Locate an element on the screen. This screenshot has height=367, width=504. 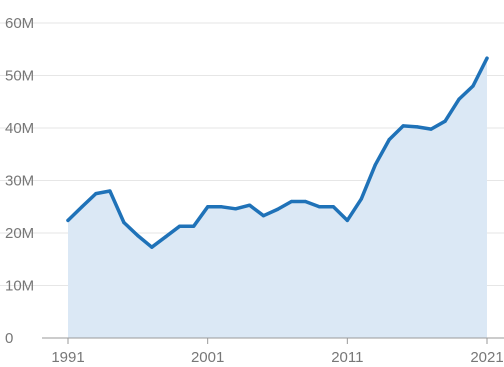
x-tick-label: 2021 is located at coordinates (486, 357).